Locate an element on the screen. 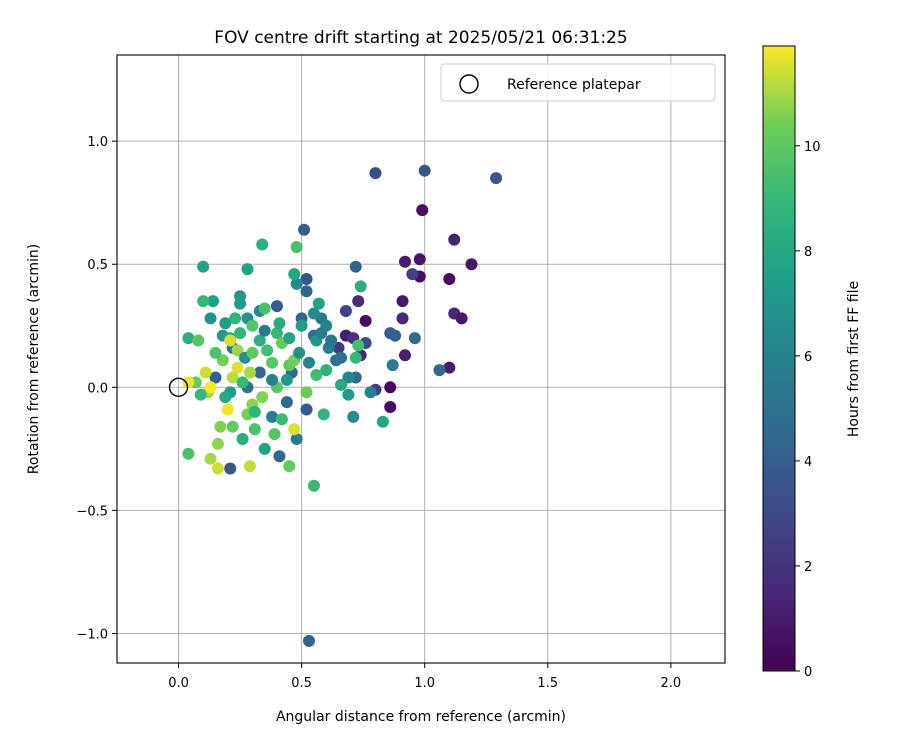 The height and width of the screenshot is (750, 900). y-tick-label: 0.5 is located at coordinates (97, 265).